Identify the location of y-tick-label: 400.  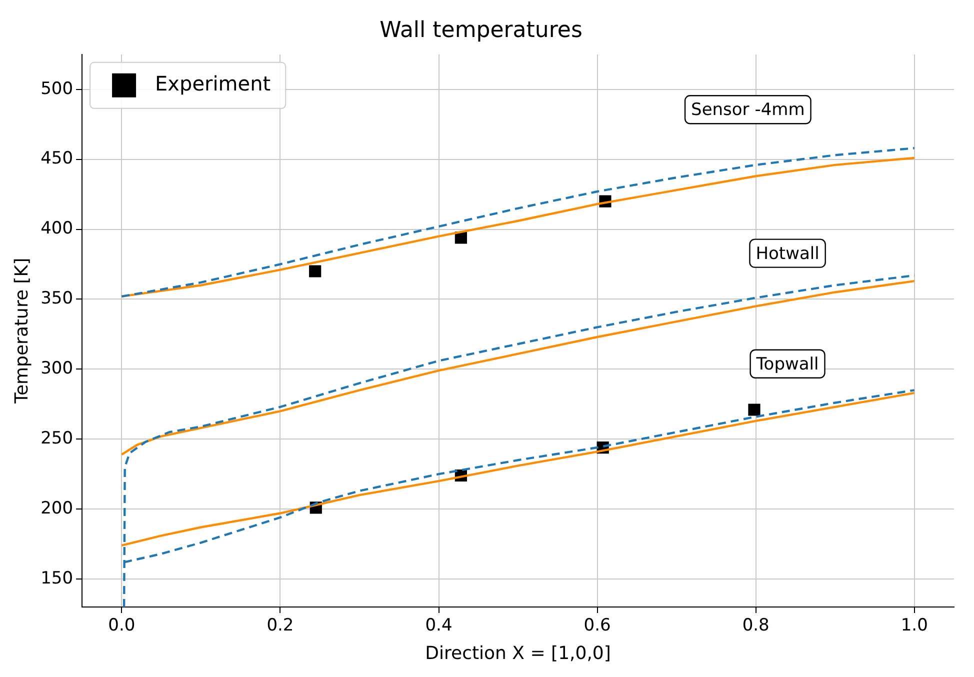
(57, 228).